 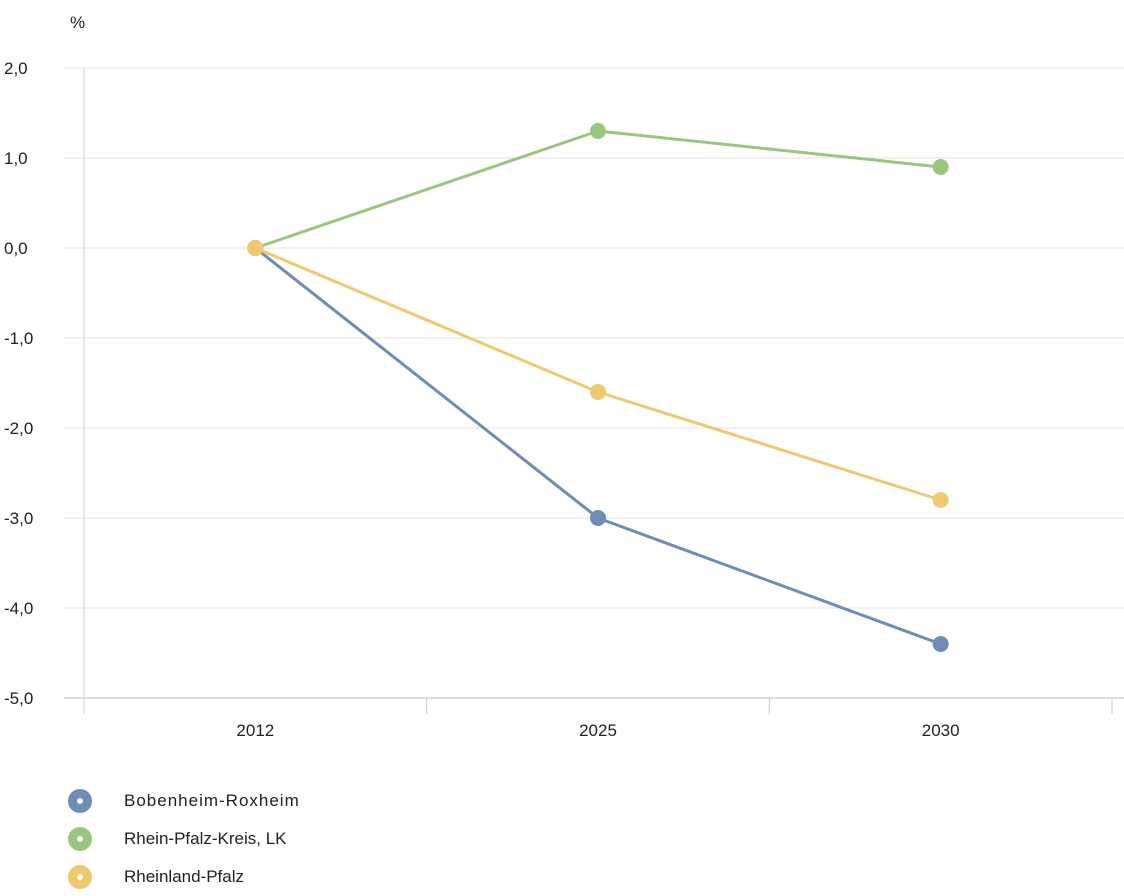 I want to click on legend-item: Rhein-Pfalz-Kreis, LK, so click(x=184, y=839).